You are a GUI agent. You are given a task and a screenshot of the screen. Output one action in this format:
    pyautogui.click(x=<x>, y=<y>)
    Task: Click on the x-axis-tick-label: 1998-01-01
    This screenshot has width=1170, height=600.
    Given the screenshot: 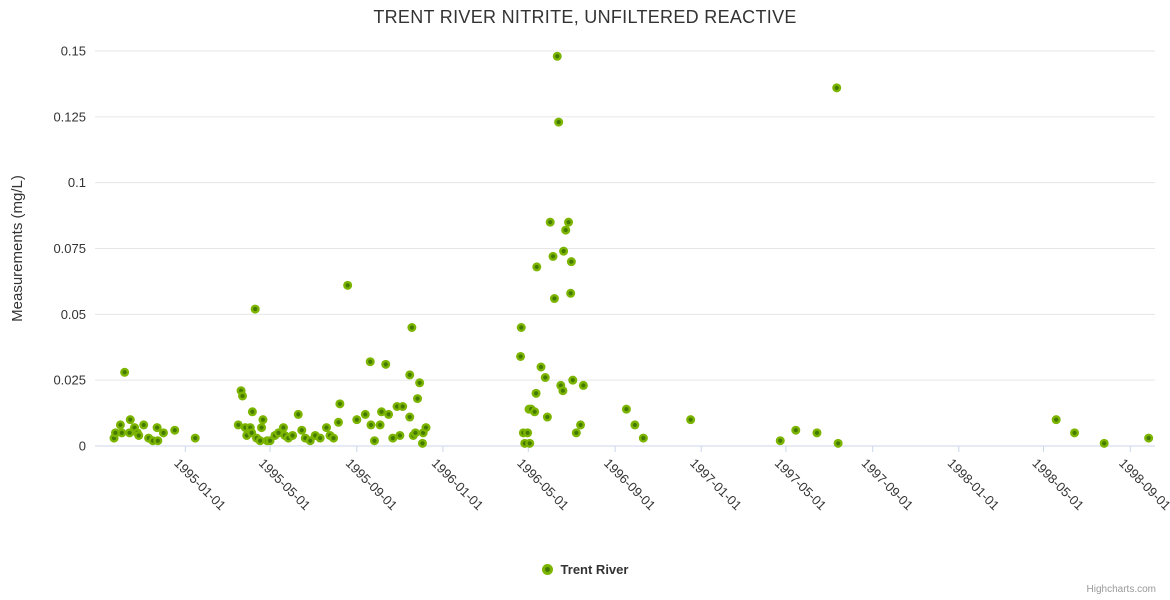 What is the action you would take?
    pyautogui.click(x=974, y=485)
    